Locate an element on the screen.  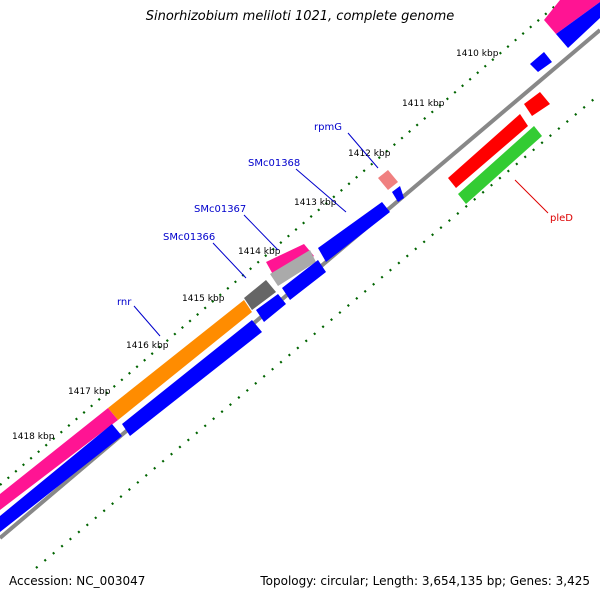
accession-text: Accession: NC_003047 is located at coordinates (77, 581).